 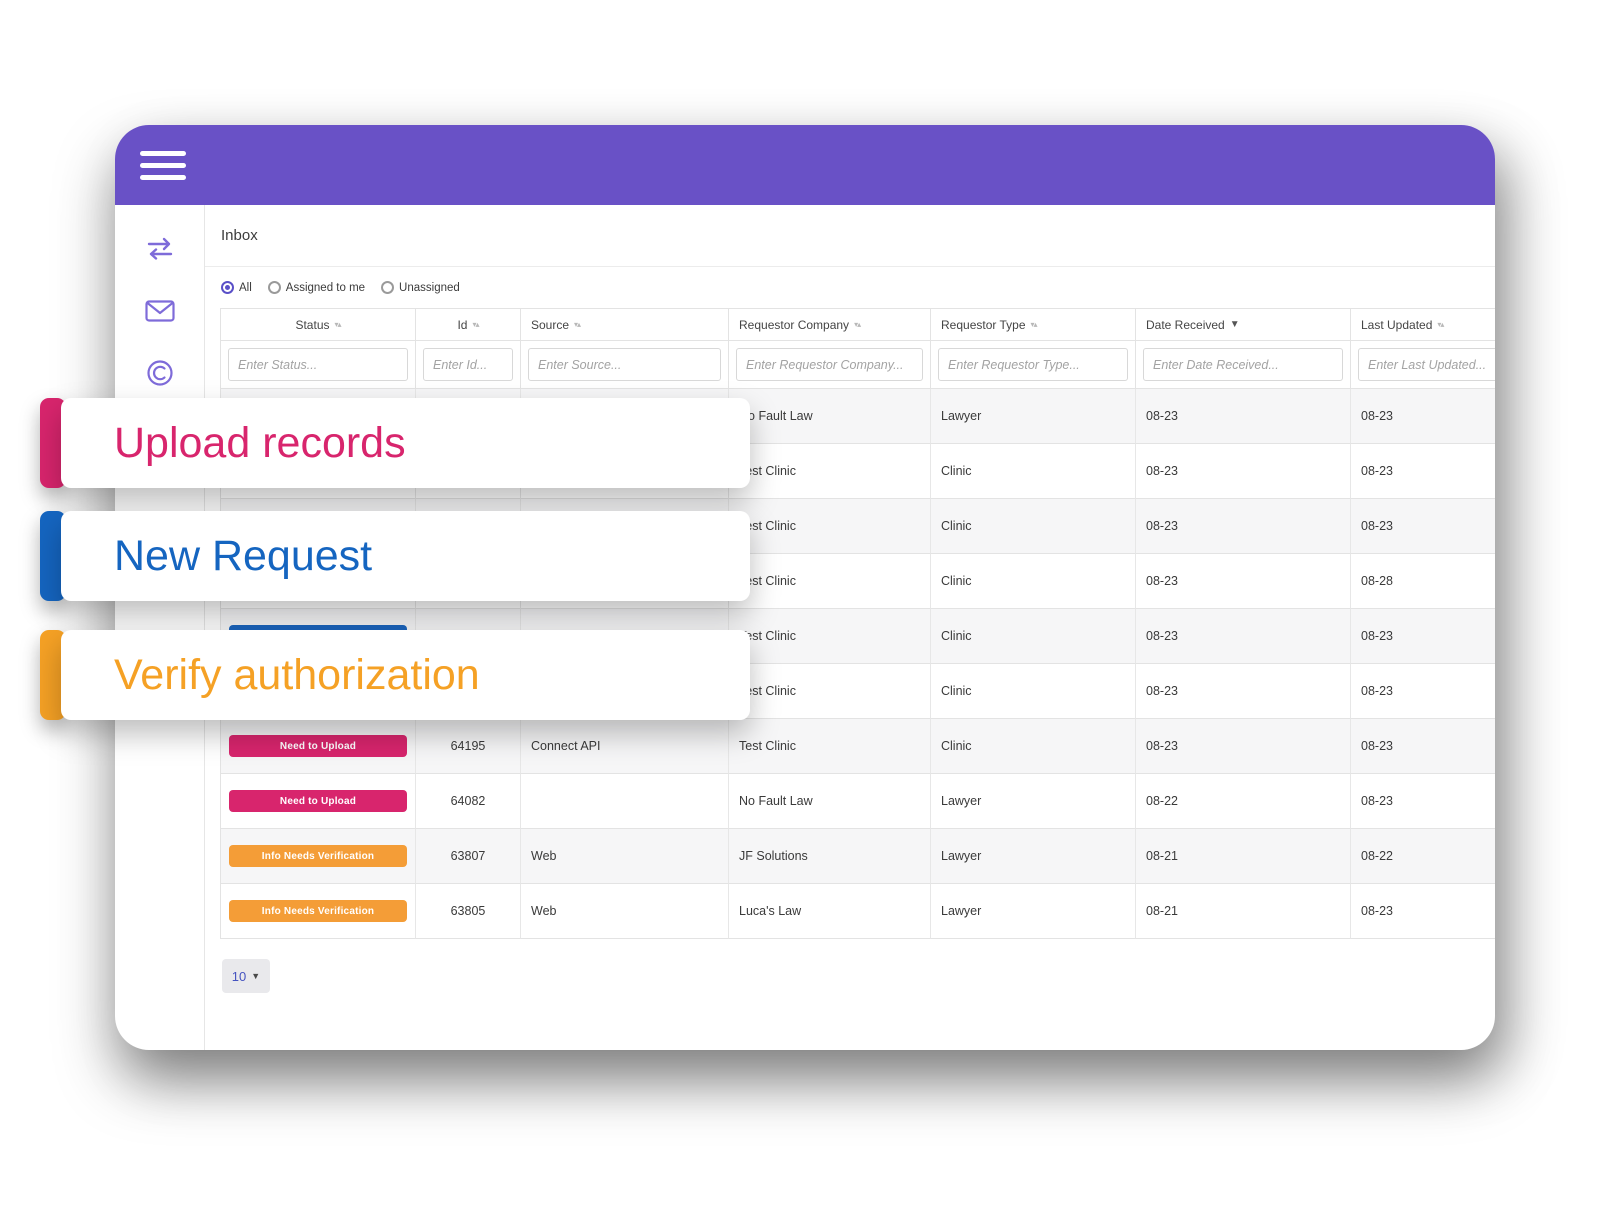 I want to click on callout-new-request: New Request, so click(x=375, y=556).